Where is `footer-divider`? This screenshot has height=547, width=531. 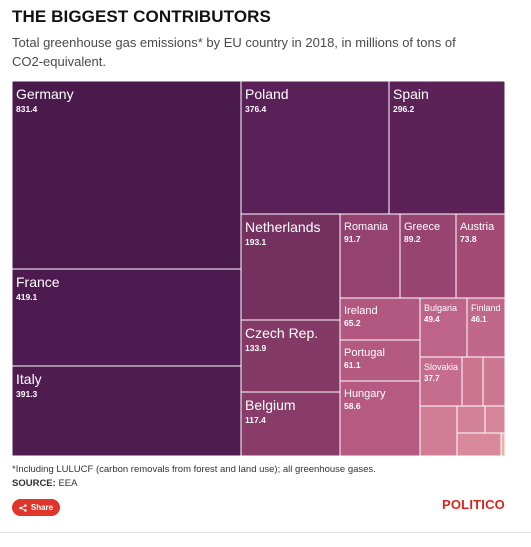
footer-divider is located at coordinates (265, 532).